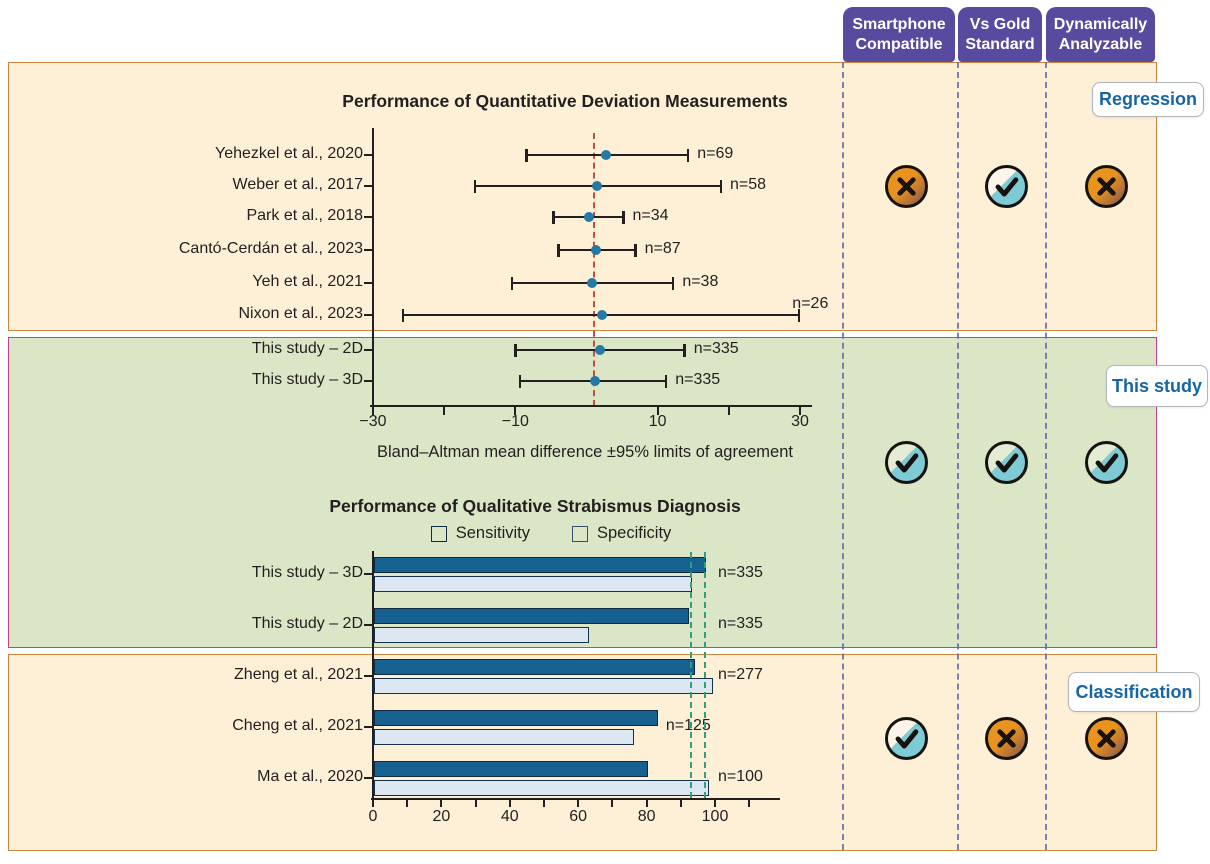 This screenshot has height=864, width=1210. What do you see at coordinates (304, 215) in the screenshot?
I see `forest-row-label: Park et al., 2018` at bounding box center [304, 215].